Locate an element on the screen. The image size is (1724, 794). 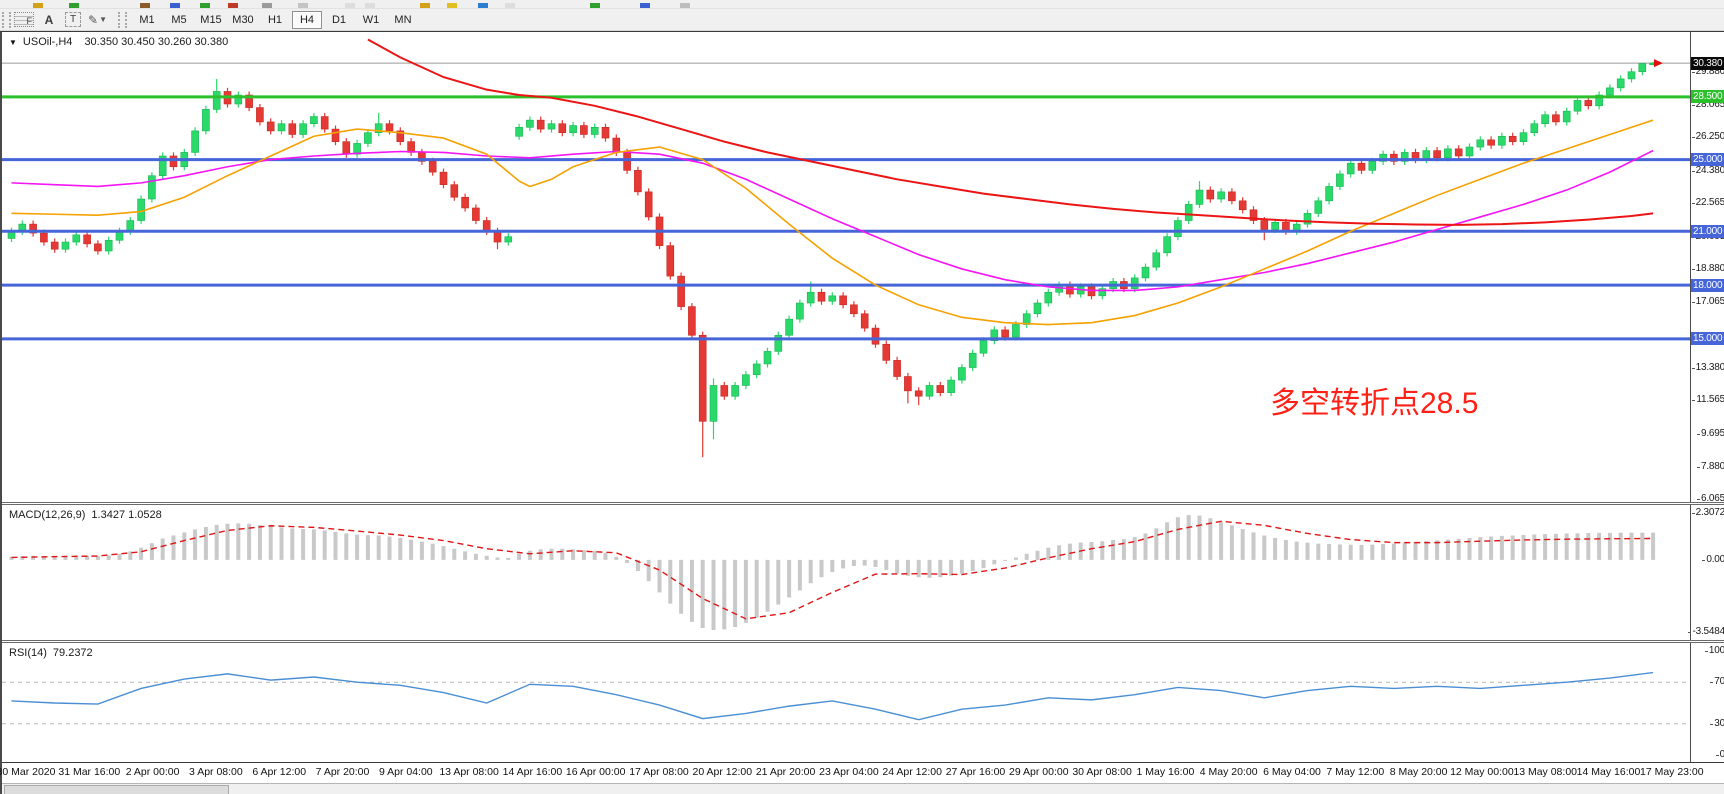
price-level-tag: 21.000 is located at coordinates (1707, 231).